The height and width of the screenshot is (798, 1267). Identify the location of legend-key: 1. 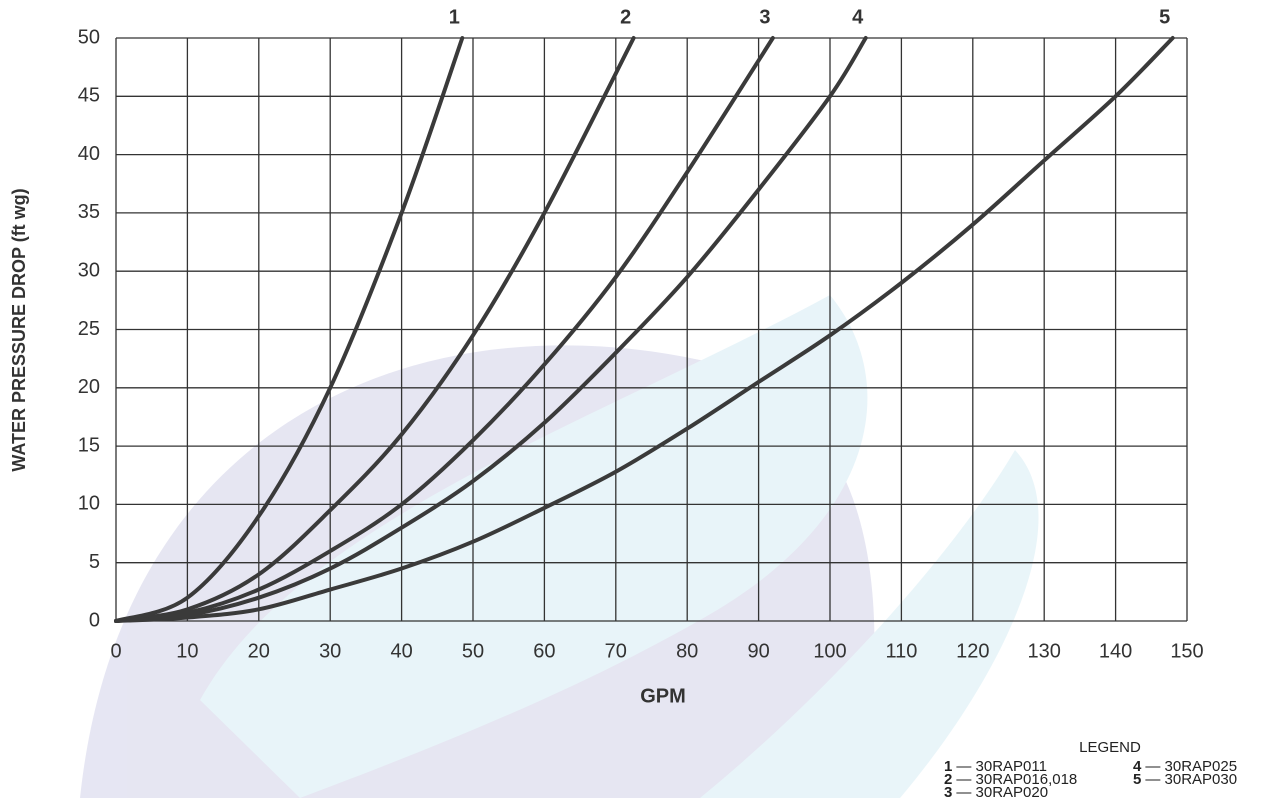
(948, 766).